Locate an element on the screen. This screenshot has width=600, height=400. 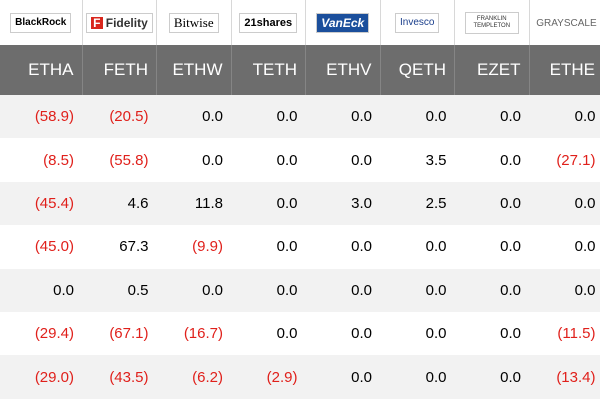
flow-value: (58.9) is located at coordinates (41, 117).